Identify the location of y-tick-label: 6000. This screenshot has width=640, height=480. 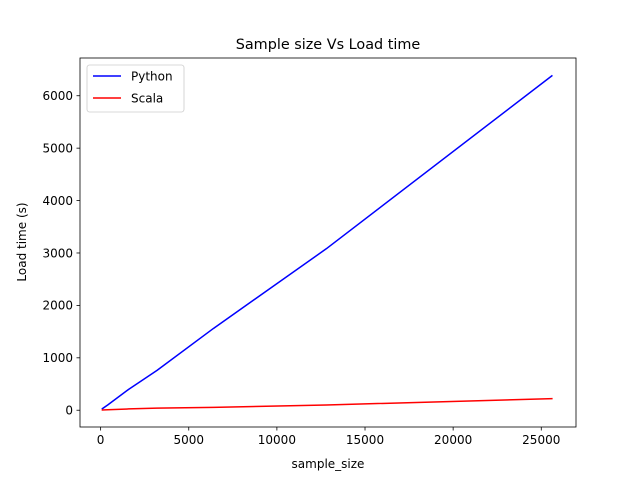
(57, 96).